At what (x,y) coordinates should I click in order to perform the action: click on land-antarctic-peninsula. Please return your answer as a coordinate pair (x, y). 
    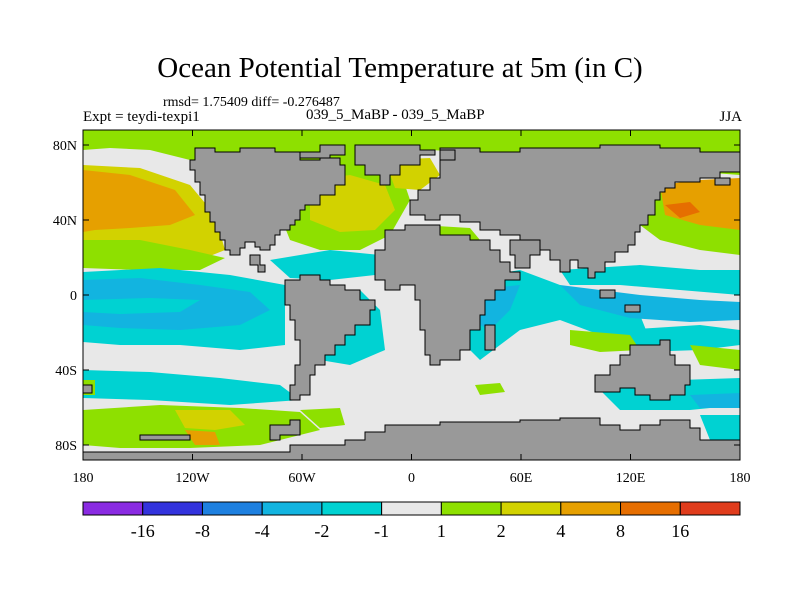
    Looking at the image, I should click on (285, 430).